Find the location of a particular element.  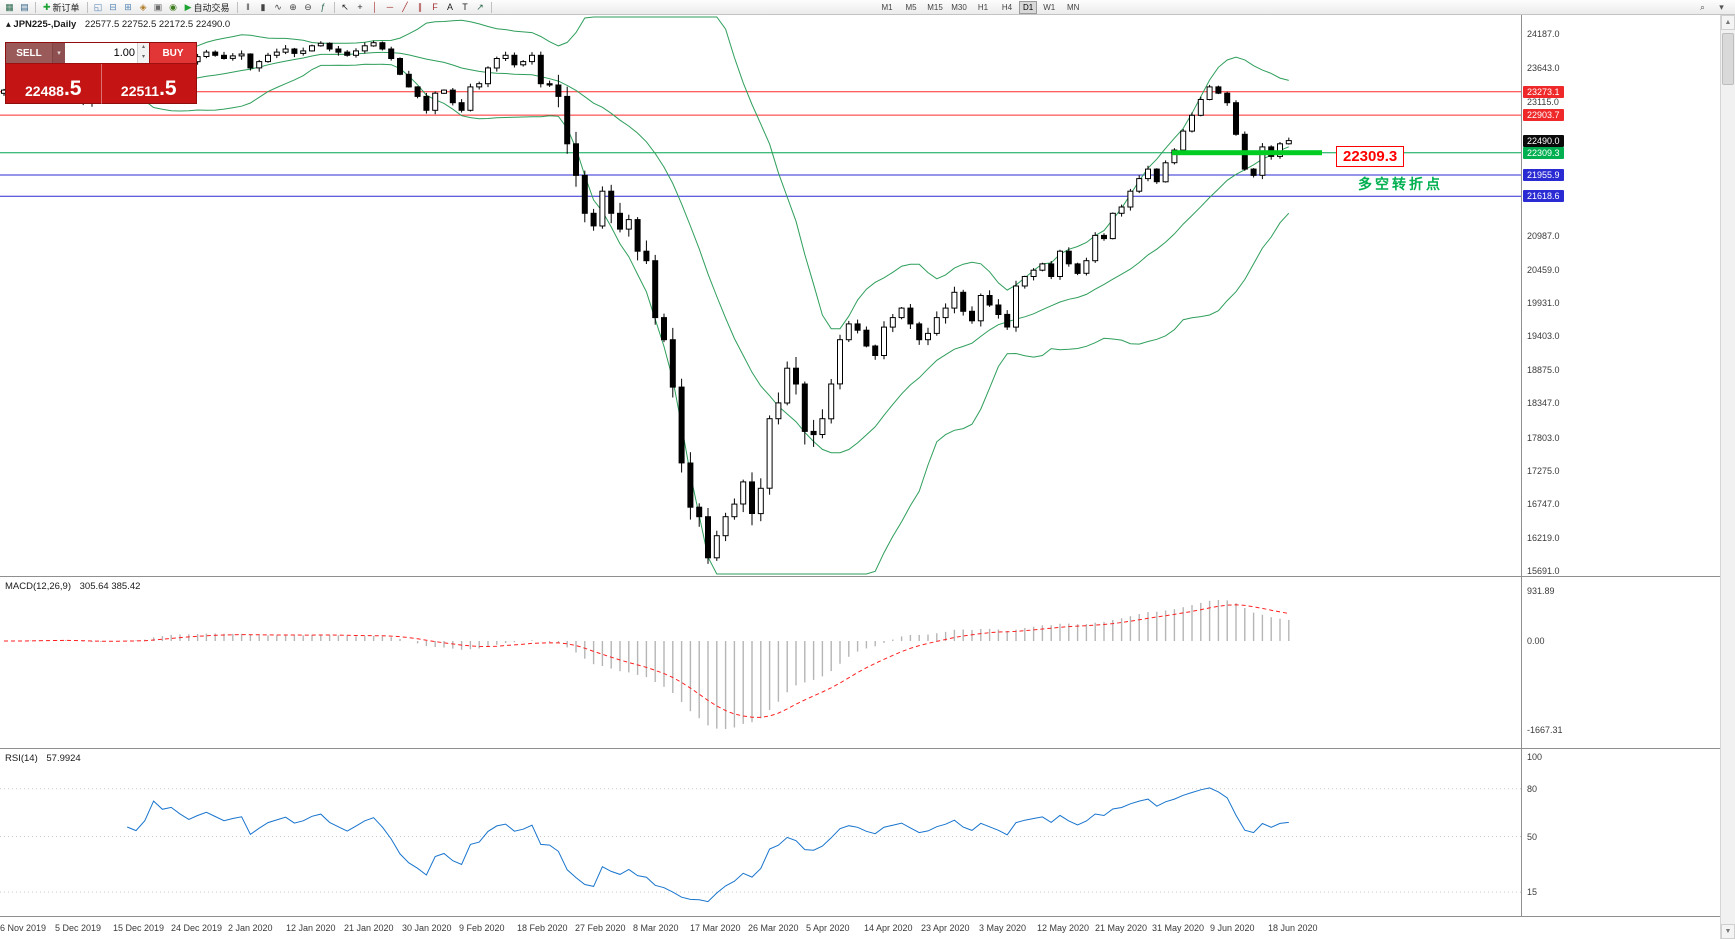

vertical-line-icon: │ is located at coordinates (375, 6).